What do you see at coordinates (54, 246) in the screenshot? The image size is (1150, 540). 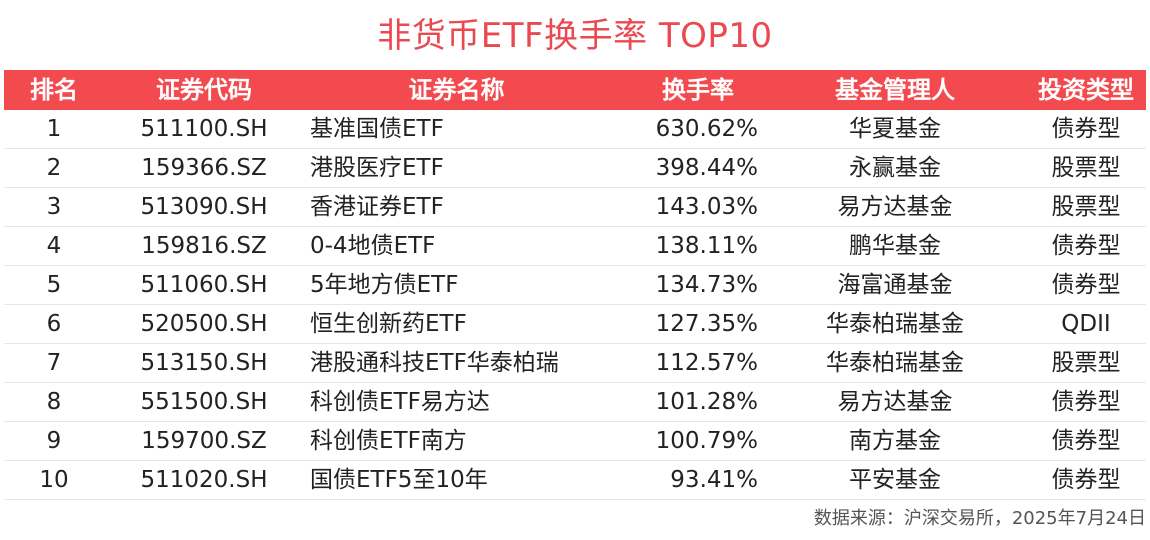 I see `cell-rank: 4` at bounding box center [54, 246].